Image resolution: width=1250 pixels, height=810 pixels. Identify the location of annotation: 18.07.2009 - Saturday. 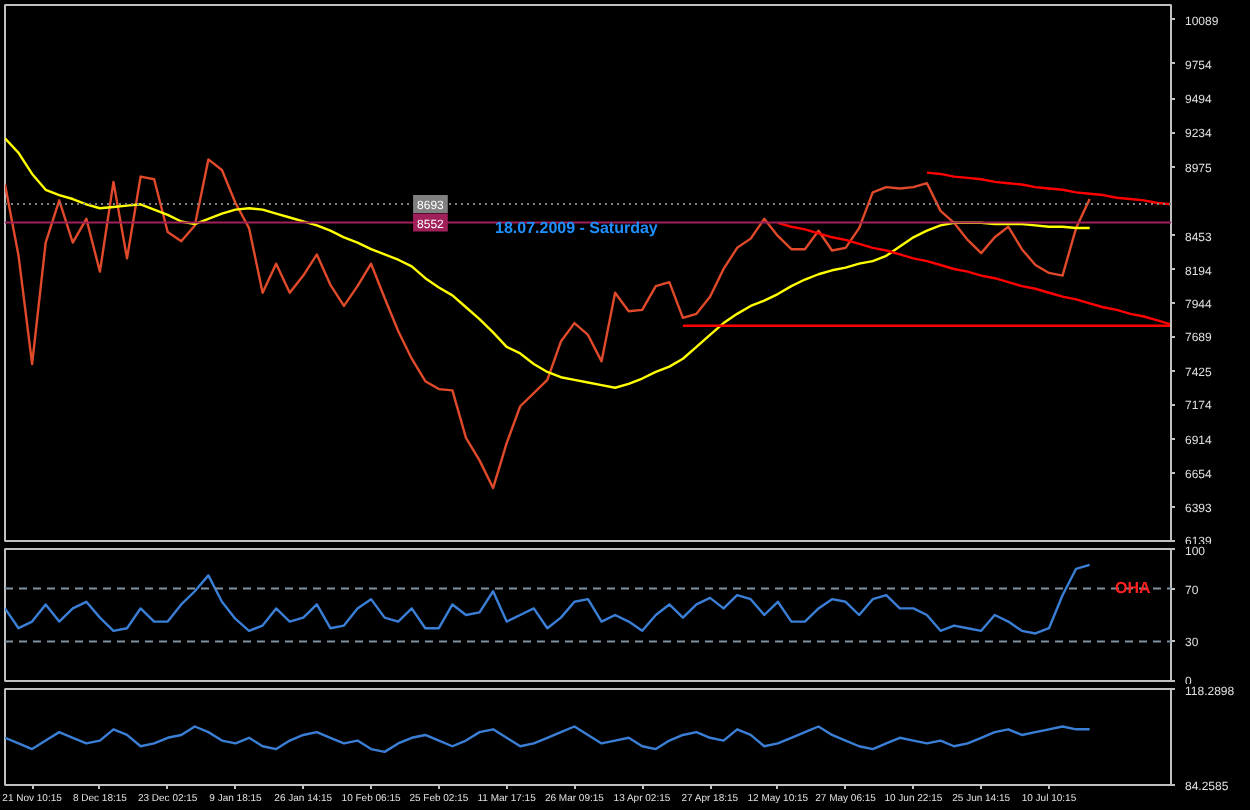
(577, 228).